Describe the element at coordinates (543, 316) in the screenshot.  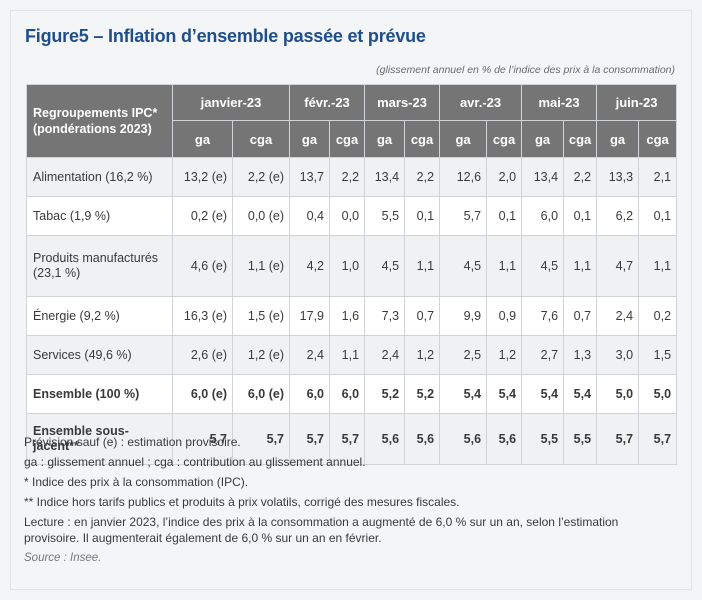
I see `table-cell: 7,6` at that location.